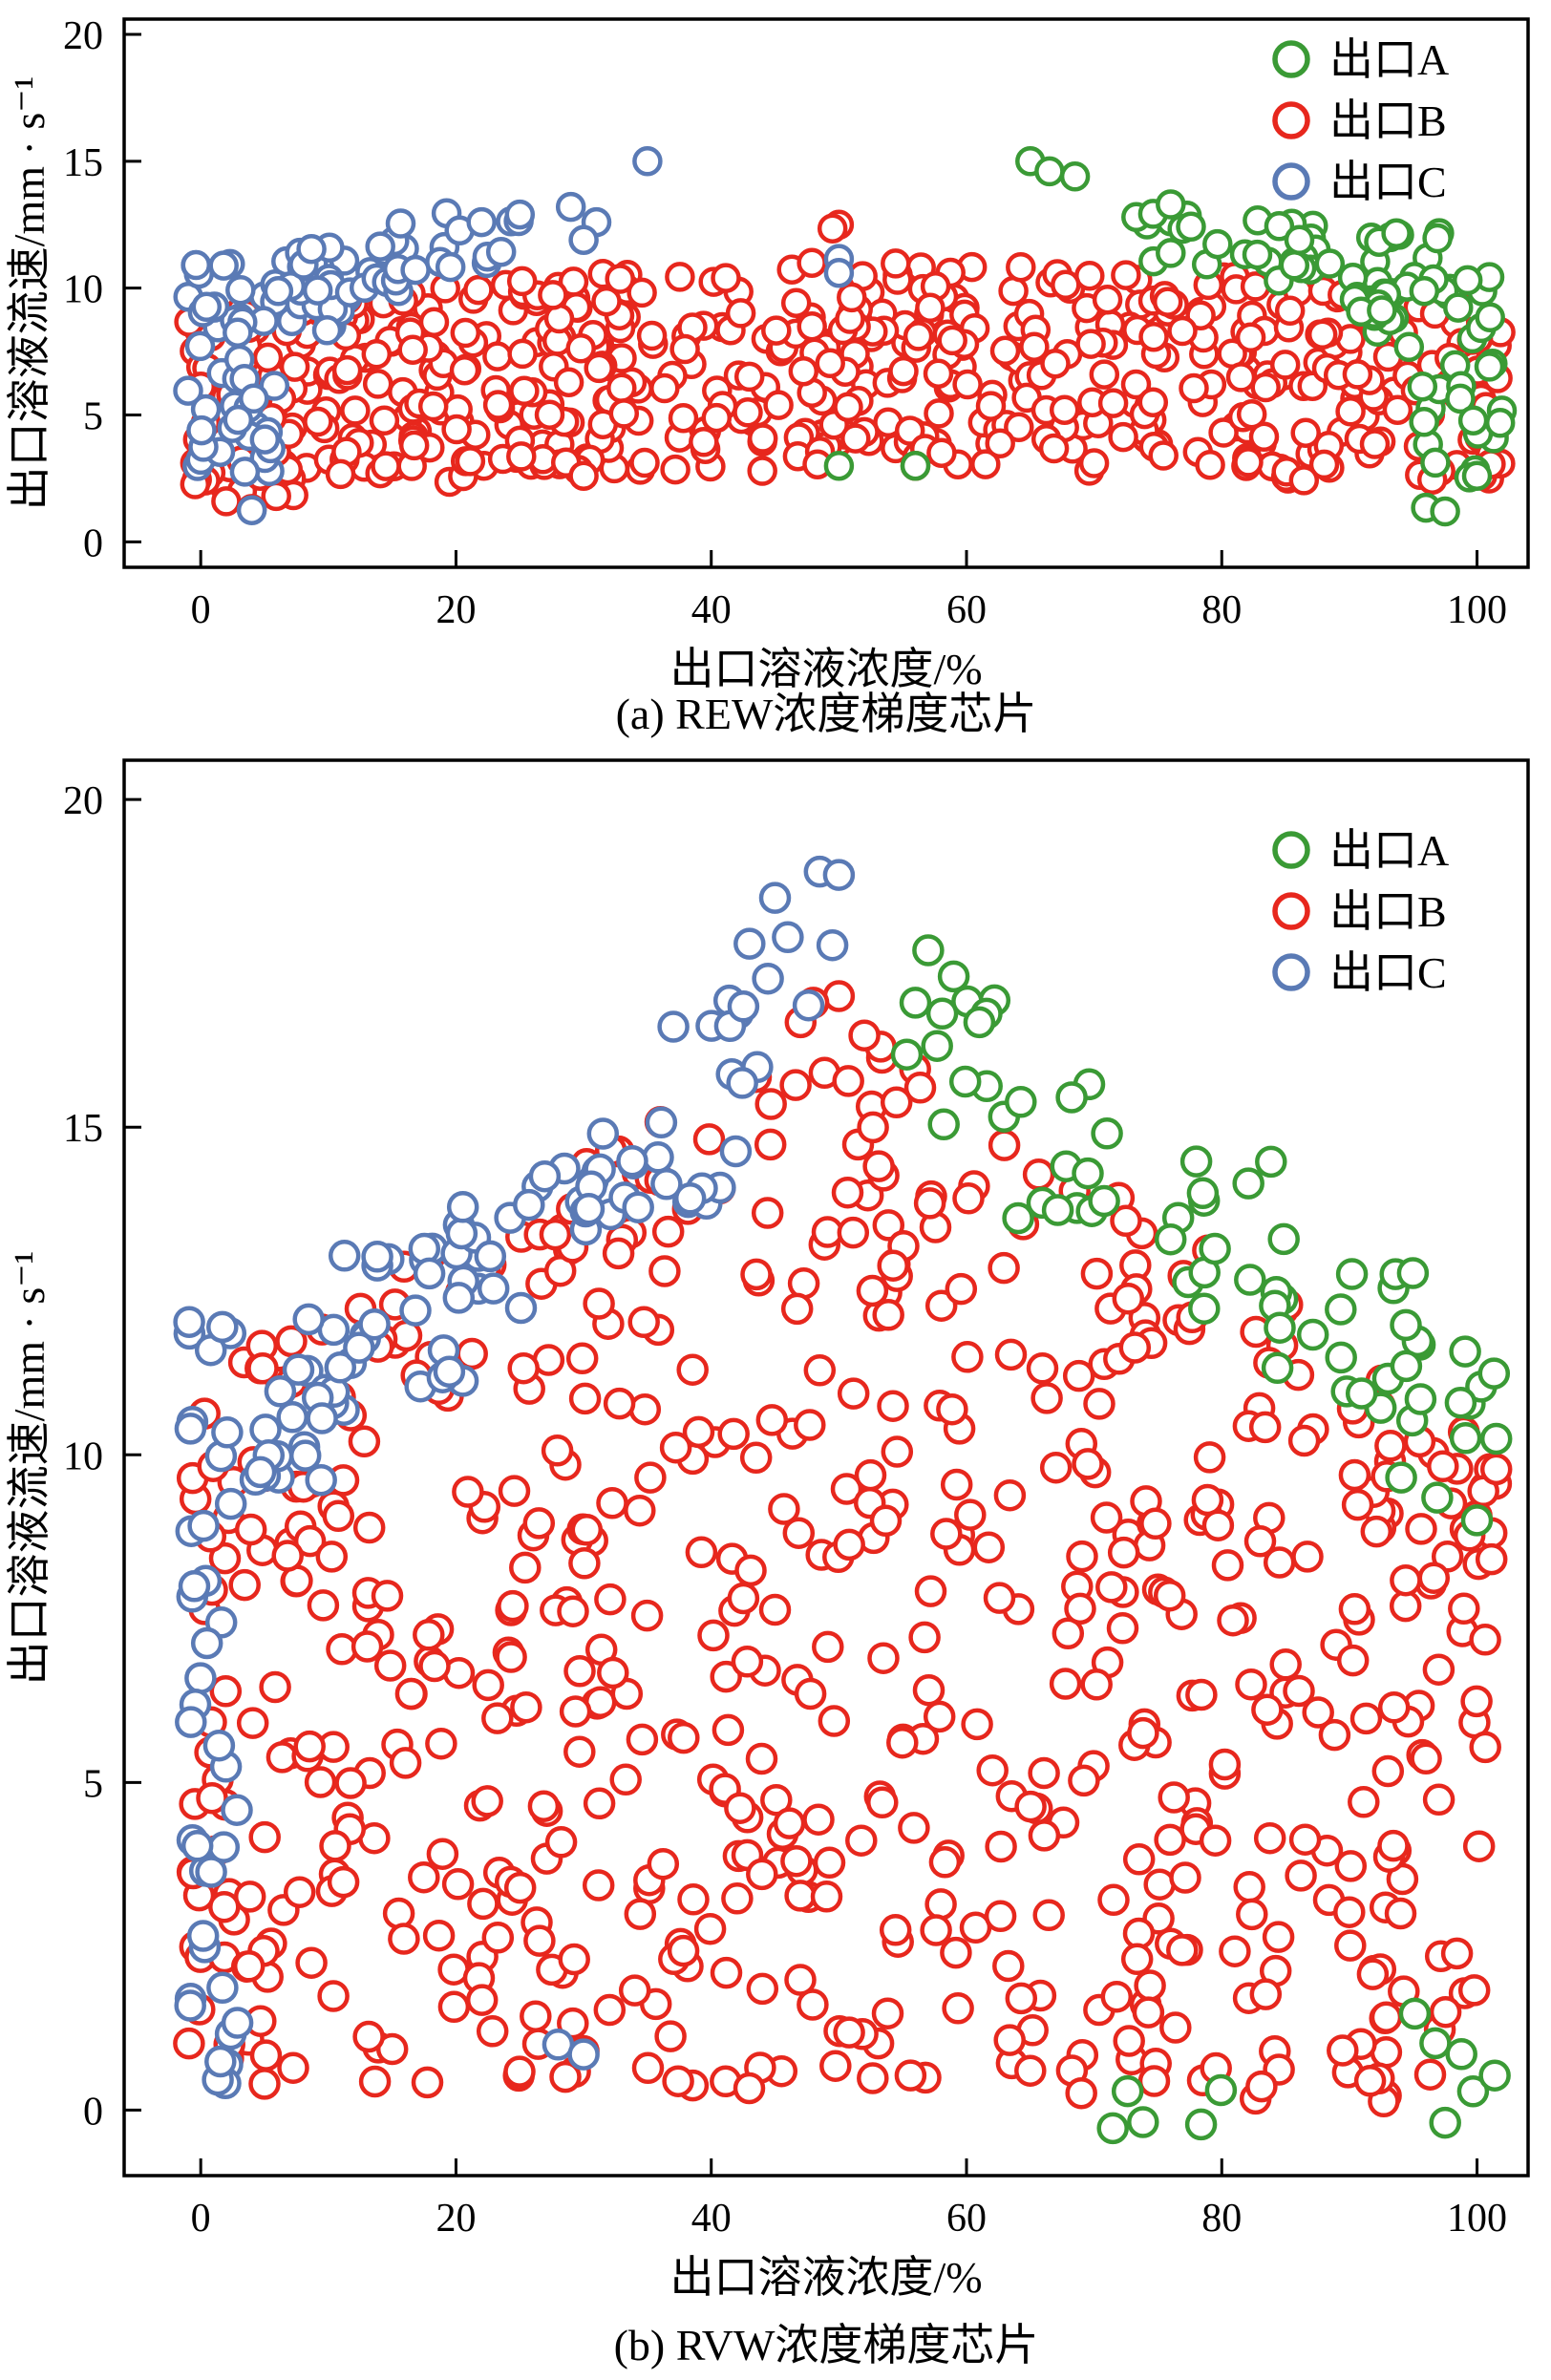 This screenshot has width=1551, height=2380. What do you see at coordinates (456, 2219) in the screenshot?
I see `x-tick-label: 20` at bounding box center [456, 2219].